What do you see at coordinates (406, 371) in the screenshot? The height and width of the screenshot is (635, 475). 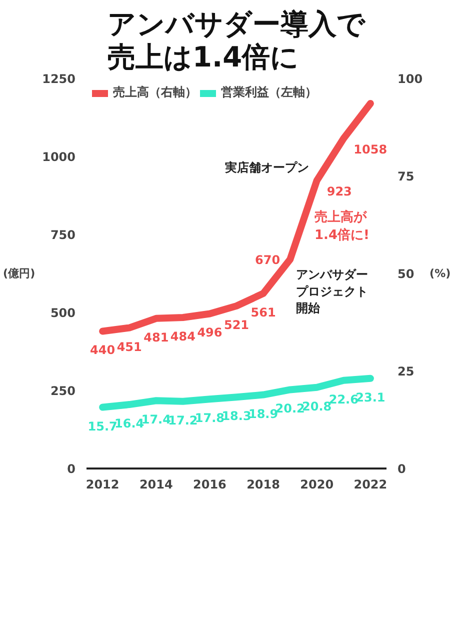 I see `y2-tick-label: 25` at bounding box center [406, 371].